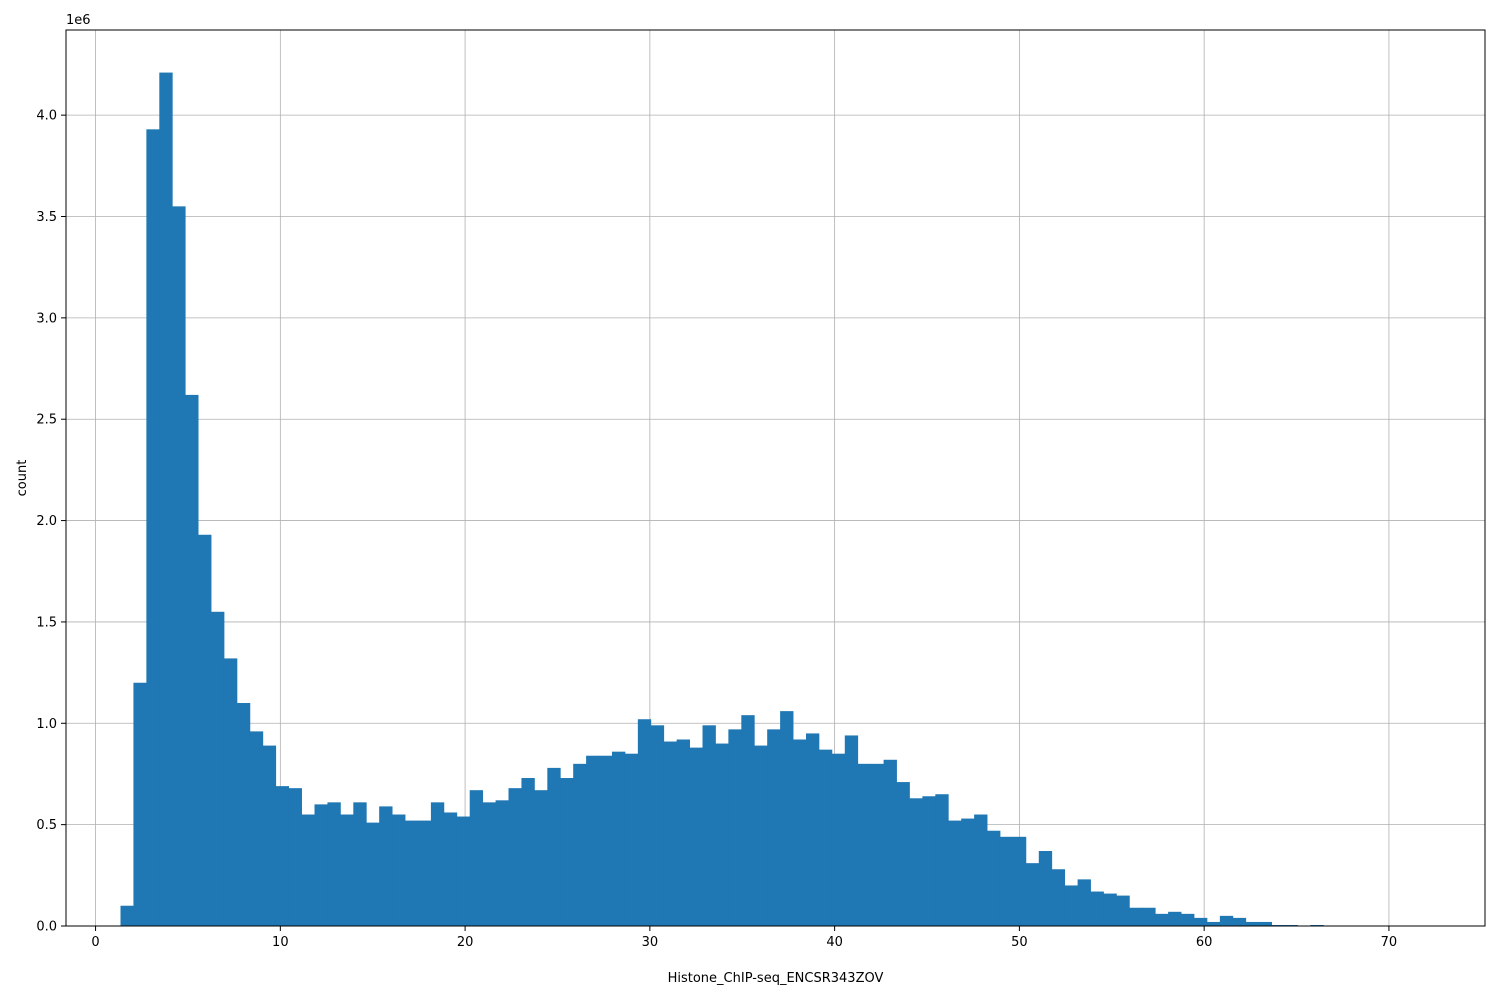 This screenshot has height=1000, width=1500. Describe the element at coordinates (22, 478) in the screenshot. I see `y-axis-label: count` at that location.